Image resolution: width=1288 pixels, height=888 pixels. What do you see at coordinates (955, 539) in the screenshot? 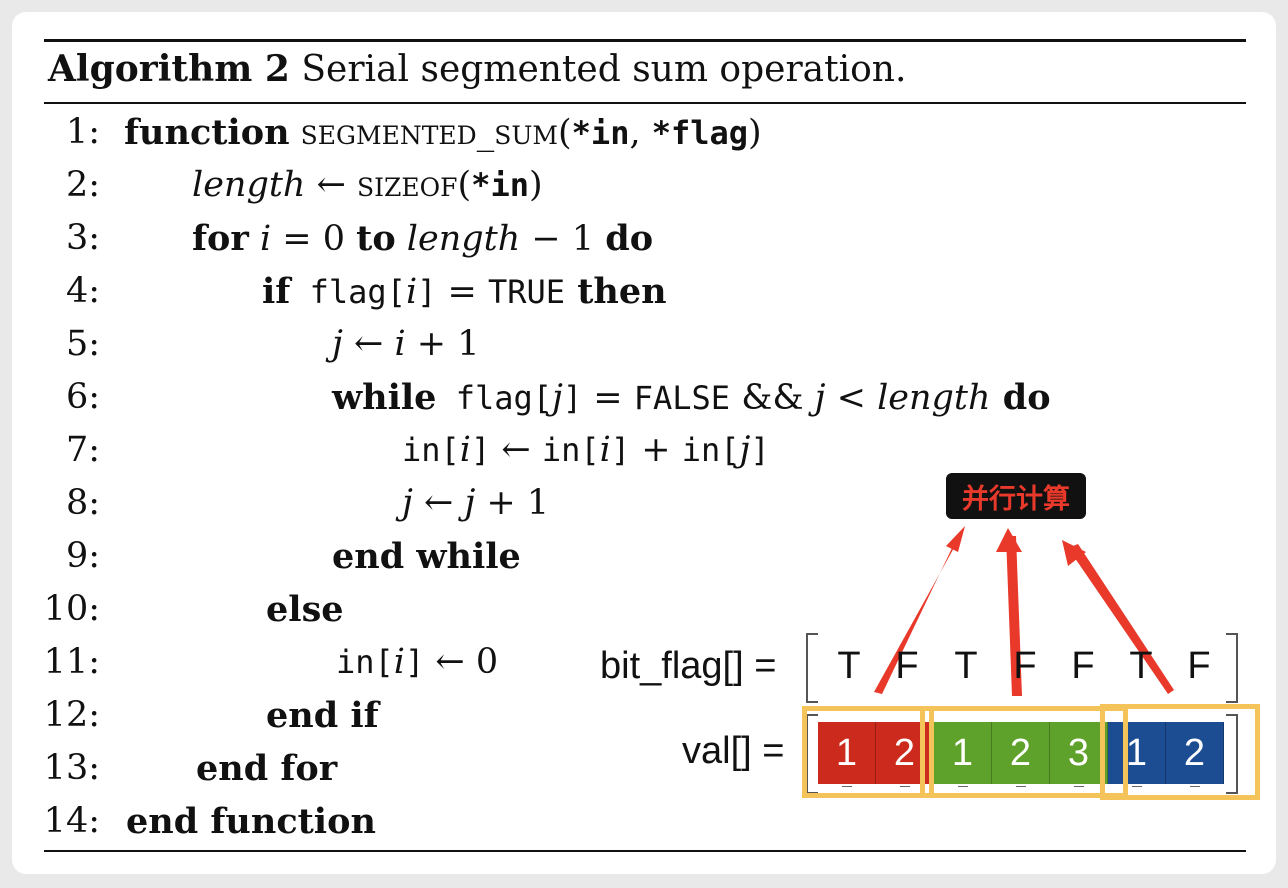
I see `arrow-segment-1-head` at bounding box center [955, 539].